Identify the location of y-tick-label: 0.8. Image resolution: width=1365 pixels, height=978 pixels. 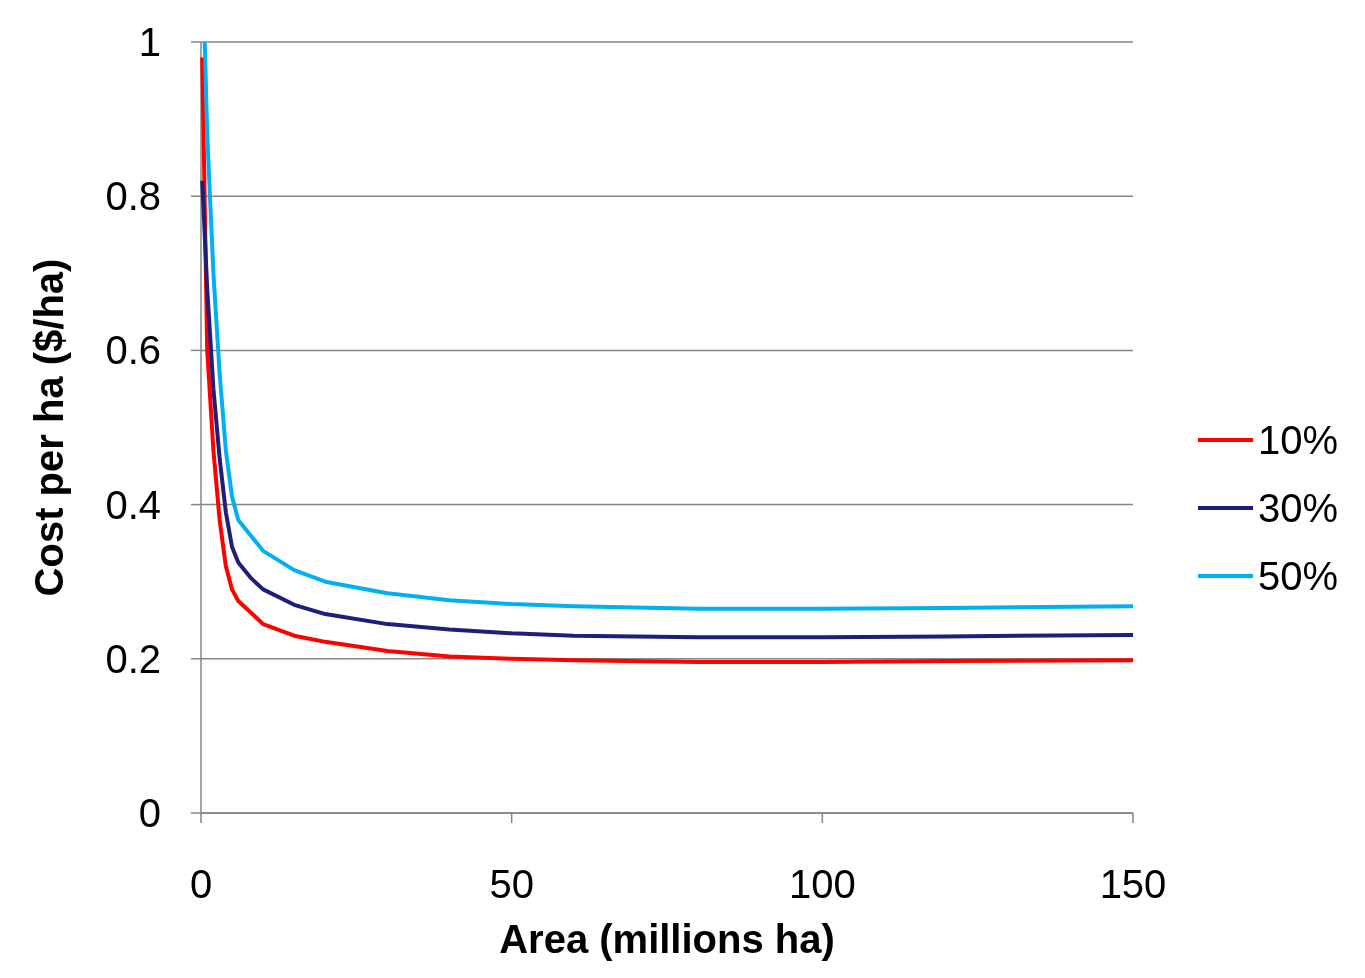
(133, 196).